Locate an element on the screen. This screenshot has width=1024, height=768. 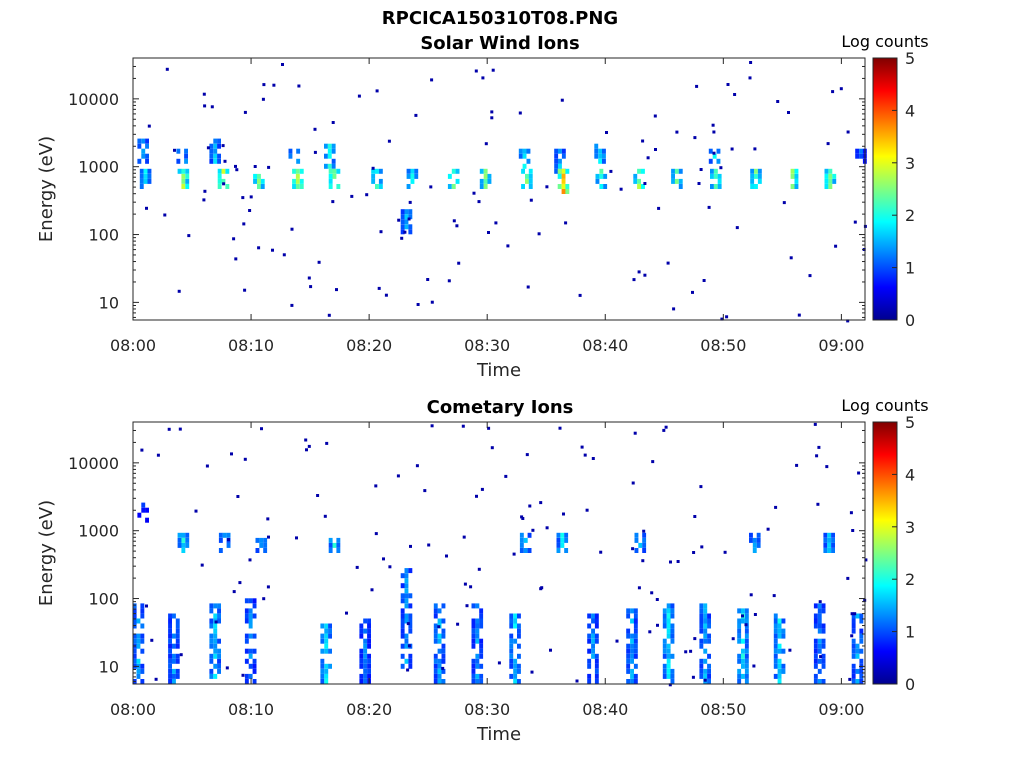
x-tick-label: 08:20 is located at coordinates (369, 345).